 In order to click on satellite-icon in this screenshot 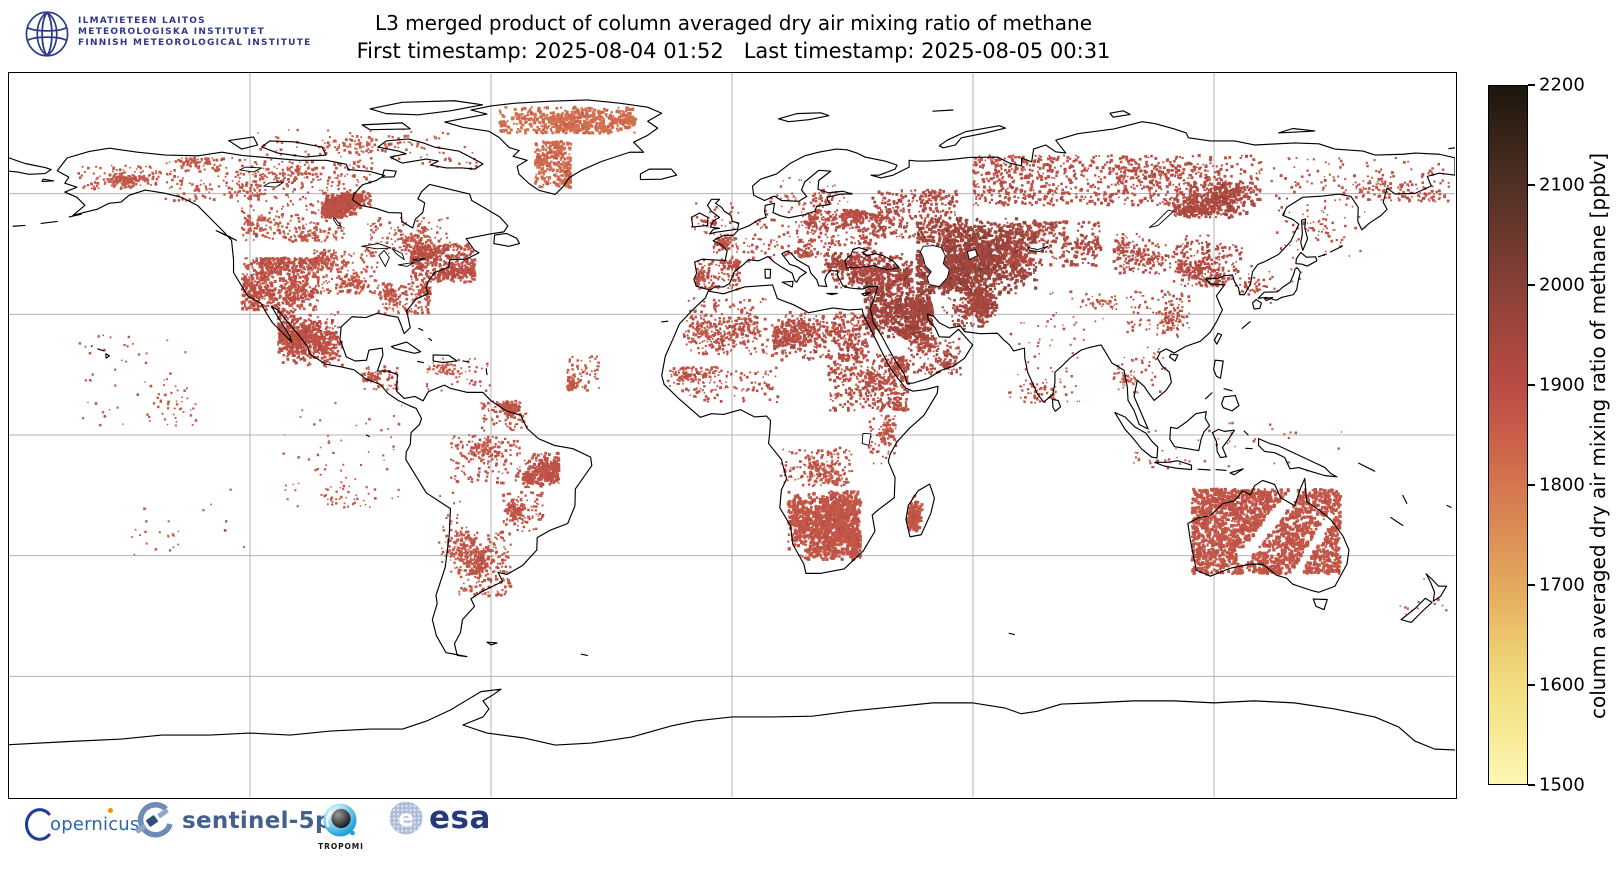, I will do `click(154, 820)`.